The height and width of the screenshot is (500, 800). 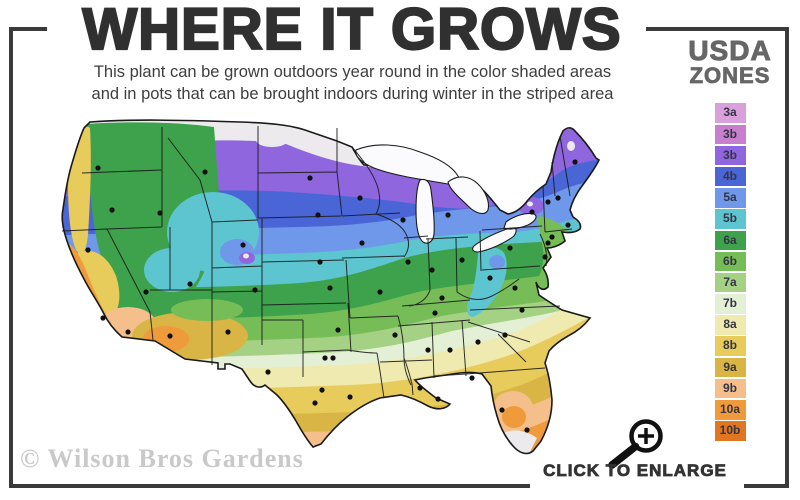 I want to click on page-title: WHERE IT GROWS, so click(x=351, y=31).